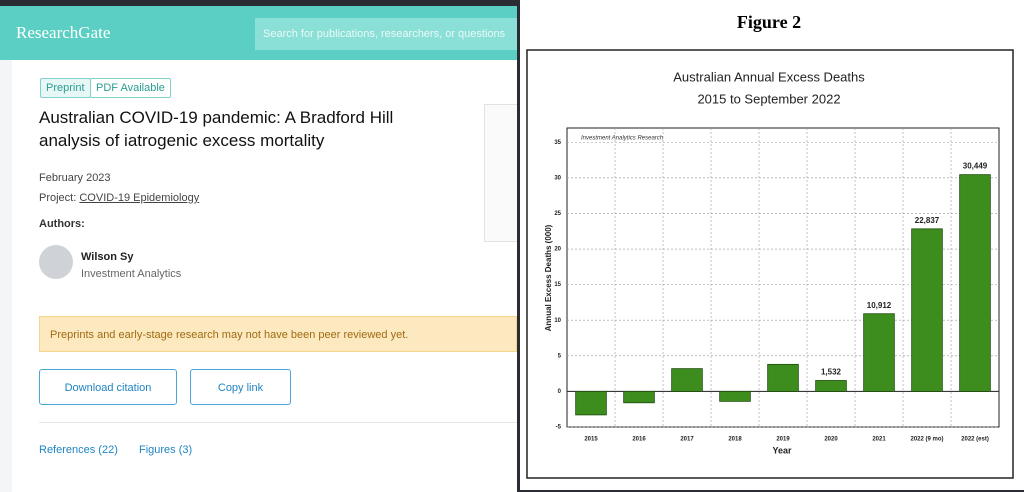 The image size is (1024, 492). Describe the element at coordinates (559, 428) in the screenshot. I see `y-tick-label: -5` at that location.